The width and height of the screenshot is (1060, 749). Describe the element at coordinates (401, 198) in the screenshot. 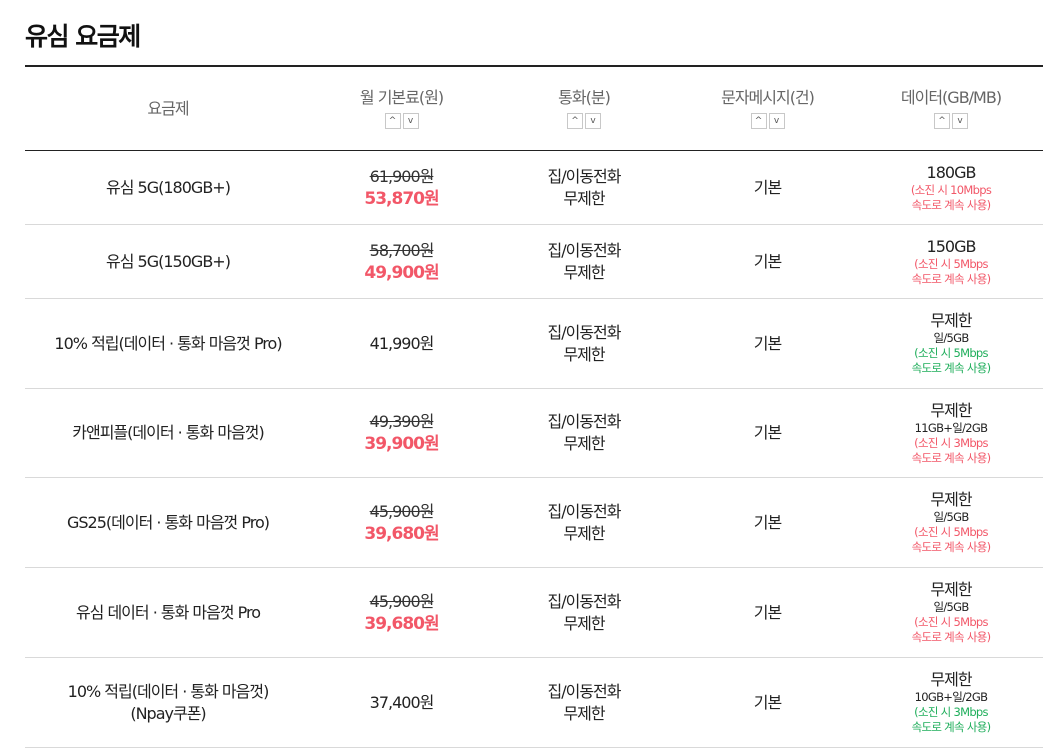

I see `sale-price: 53,870원` at that location.